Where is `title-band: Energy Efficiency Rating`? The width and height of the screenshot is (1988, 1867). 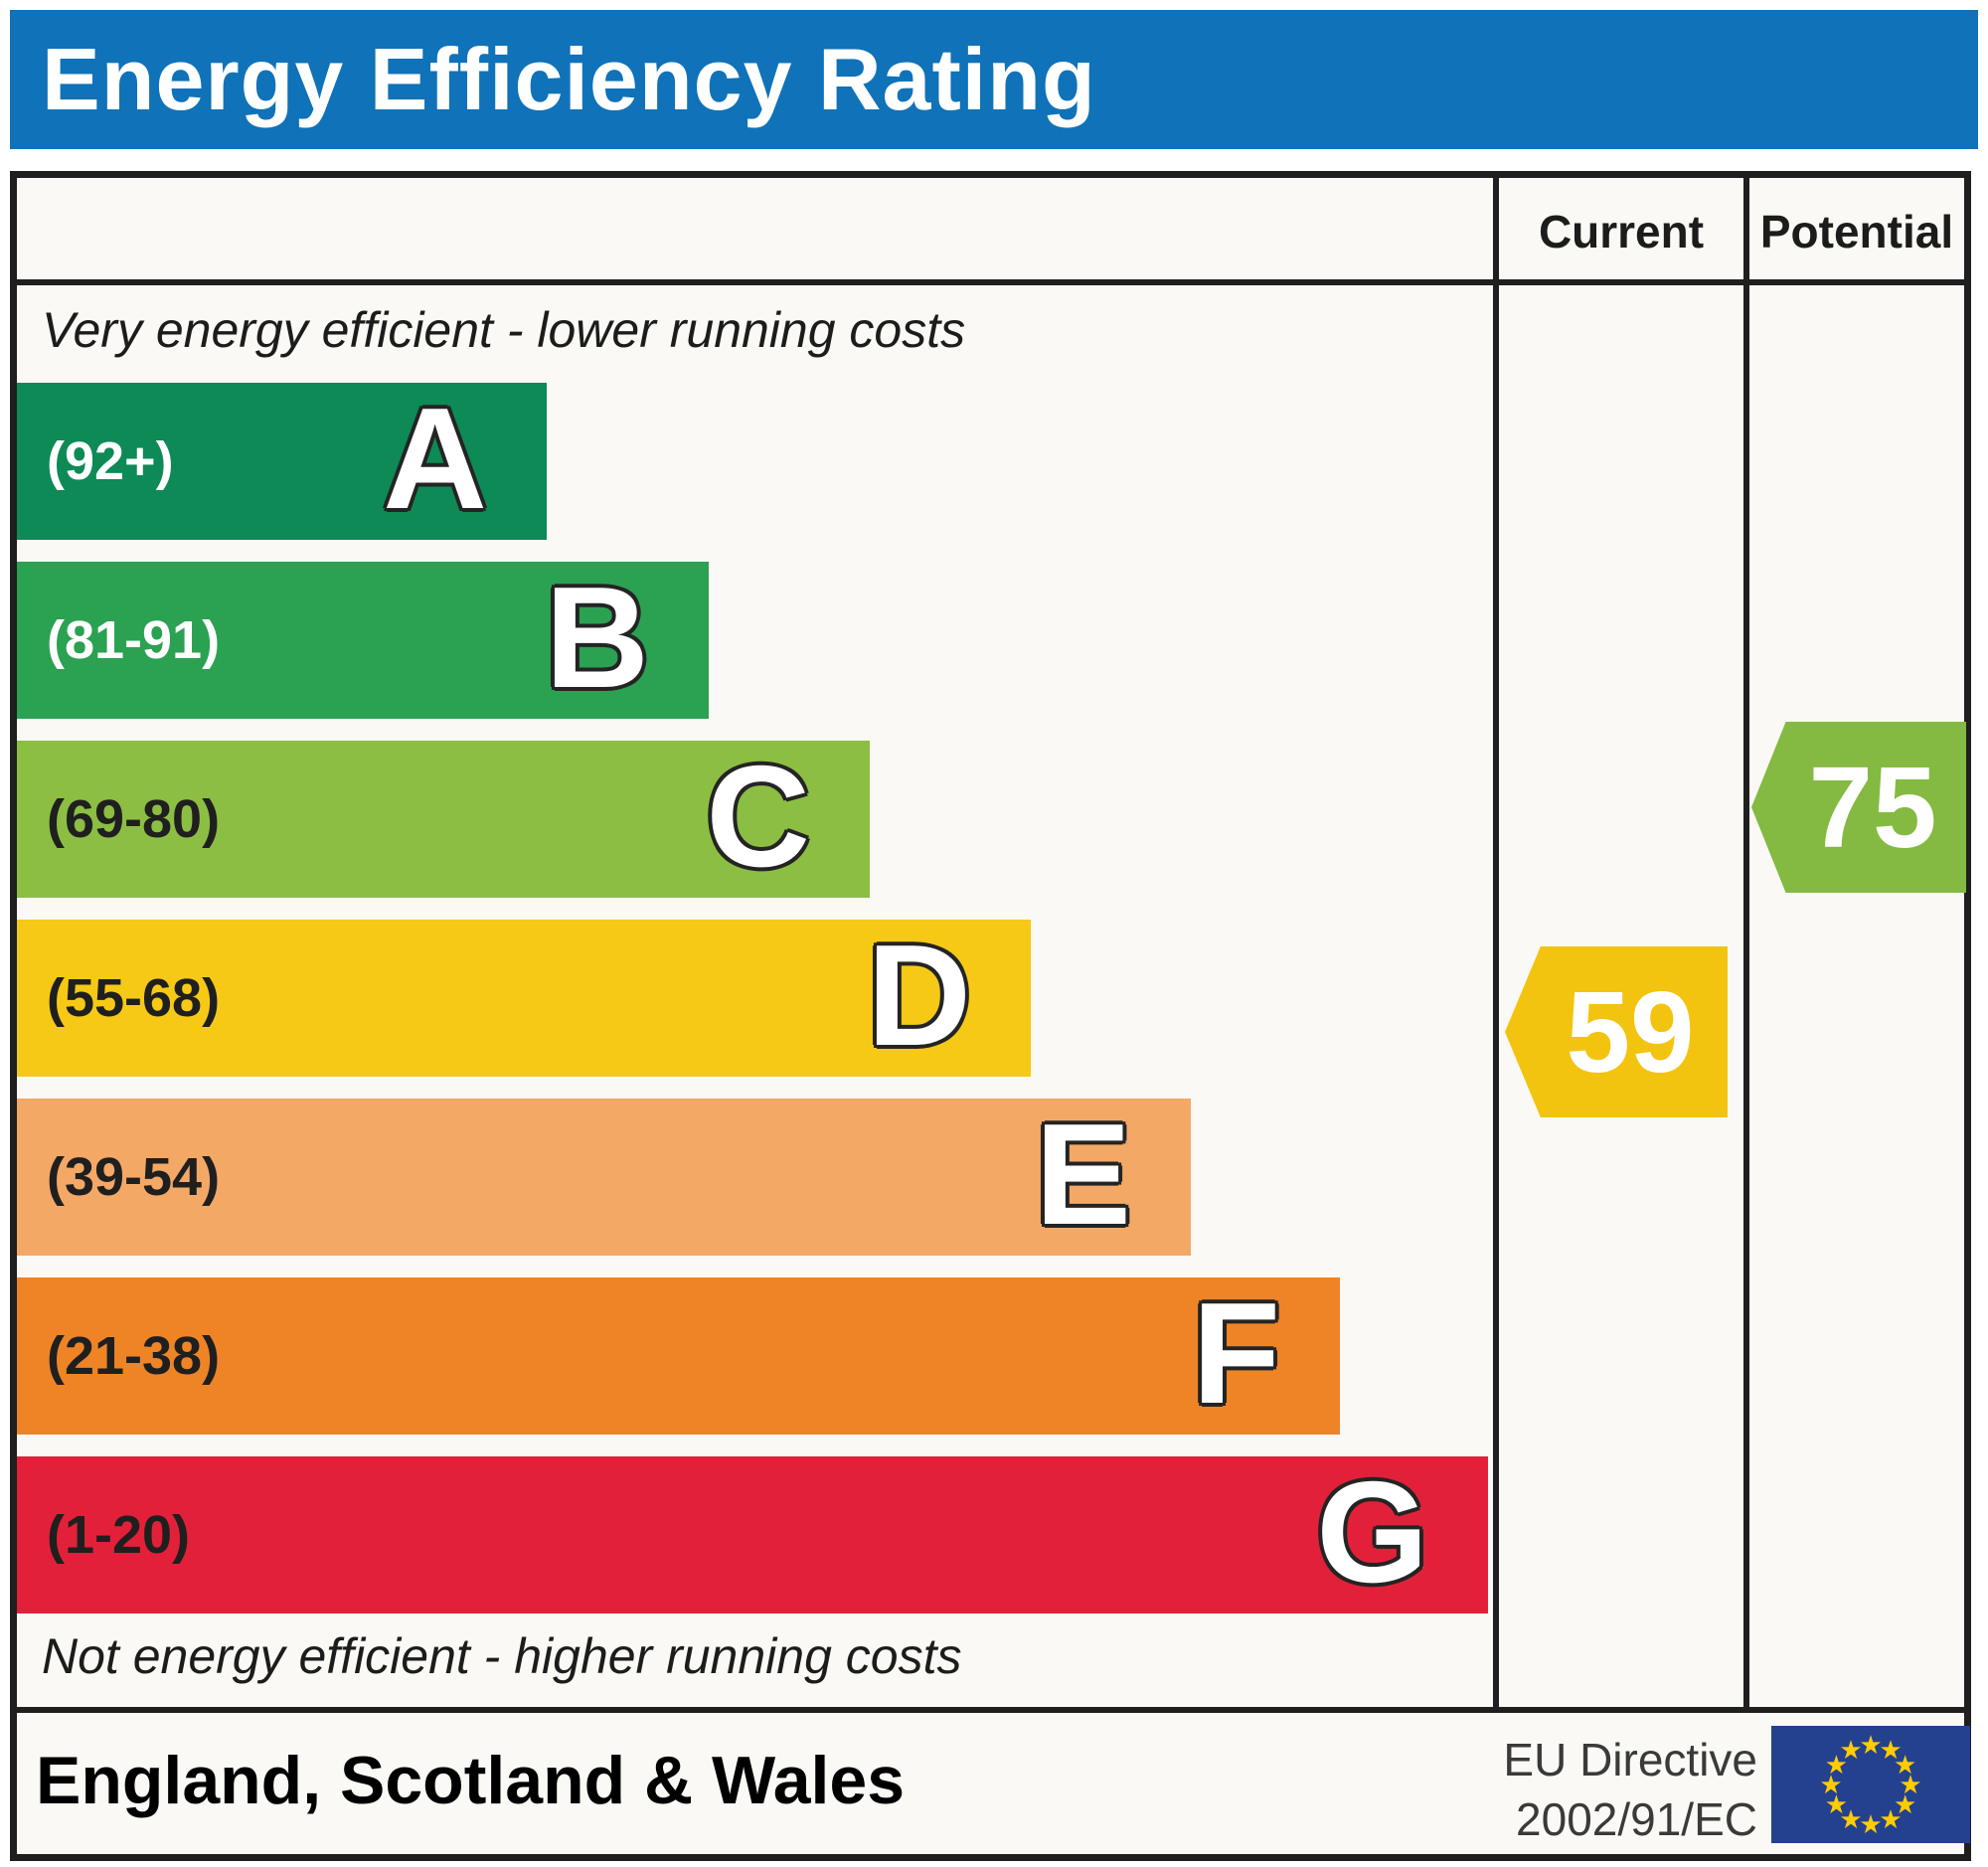
title-band: Energy Efficiency Rating is located at coordinates (994, 79).